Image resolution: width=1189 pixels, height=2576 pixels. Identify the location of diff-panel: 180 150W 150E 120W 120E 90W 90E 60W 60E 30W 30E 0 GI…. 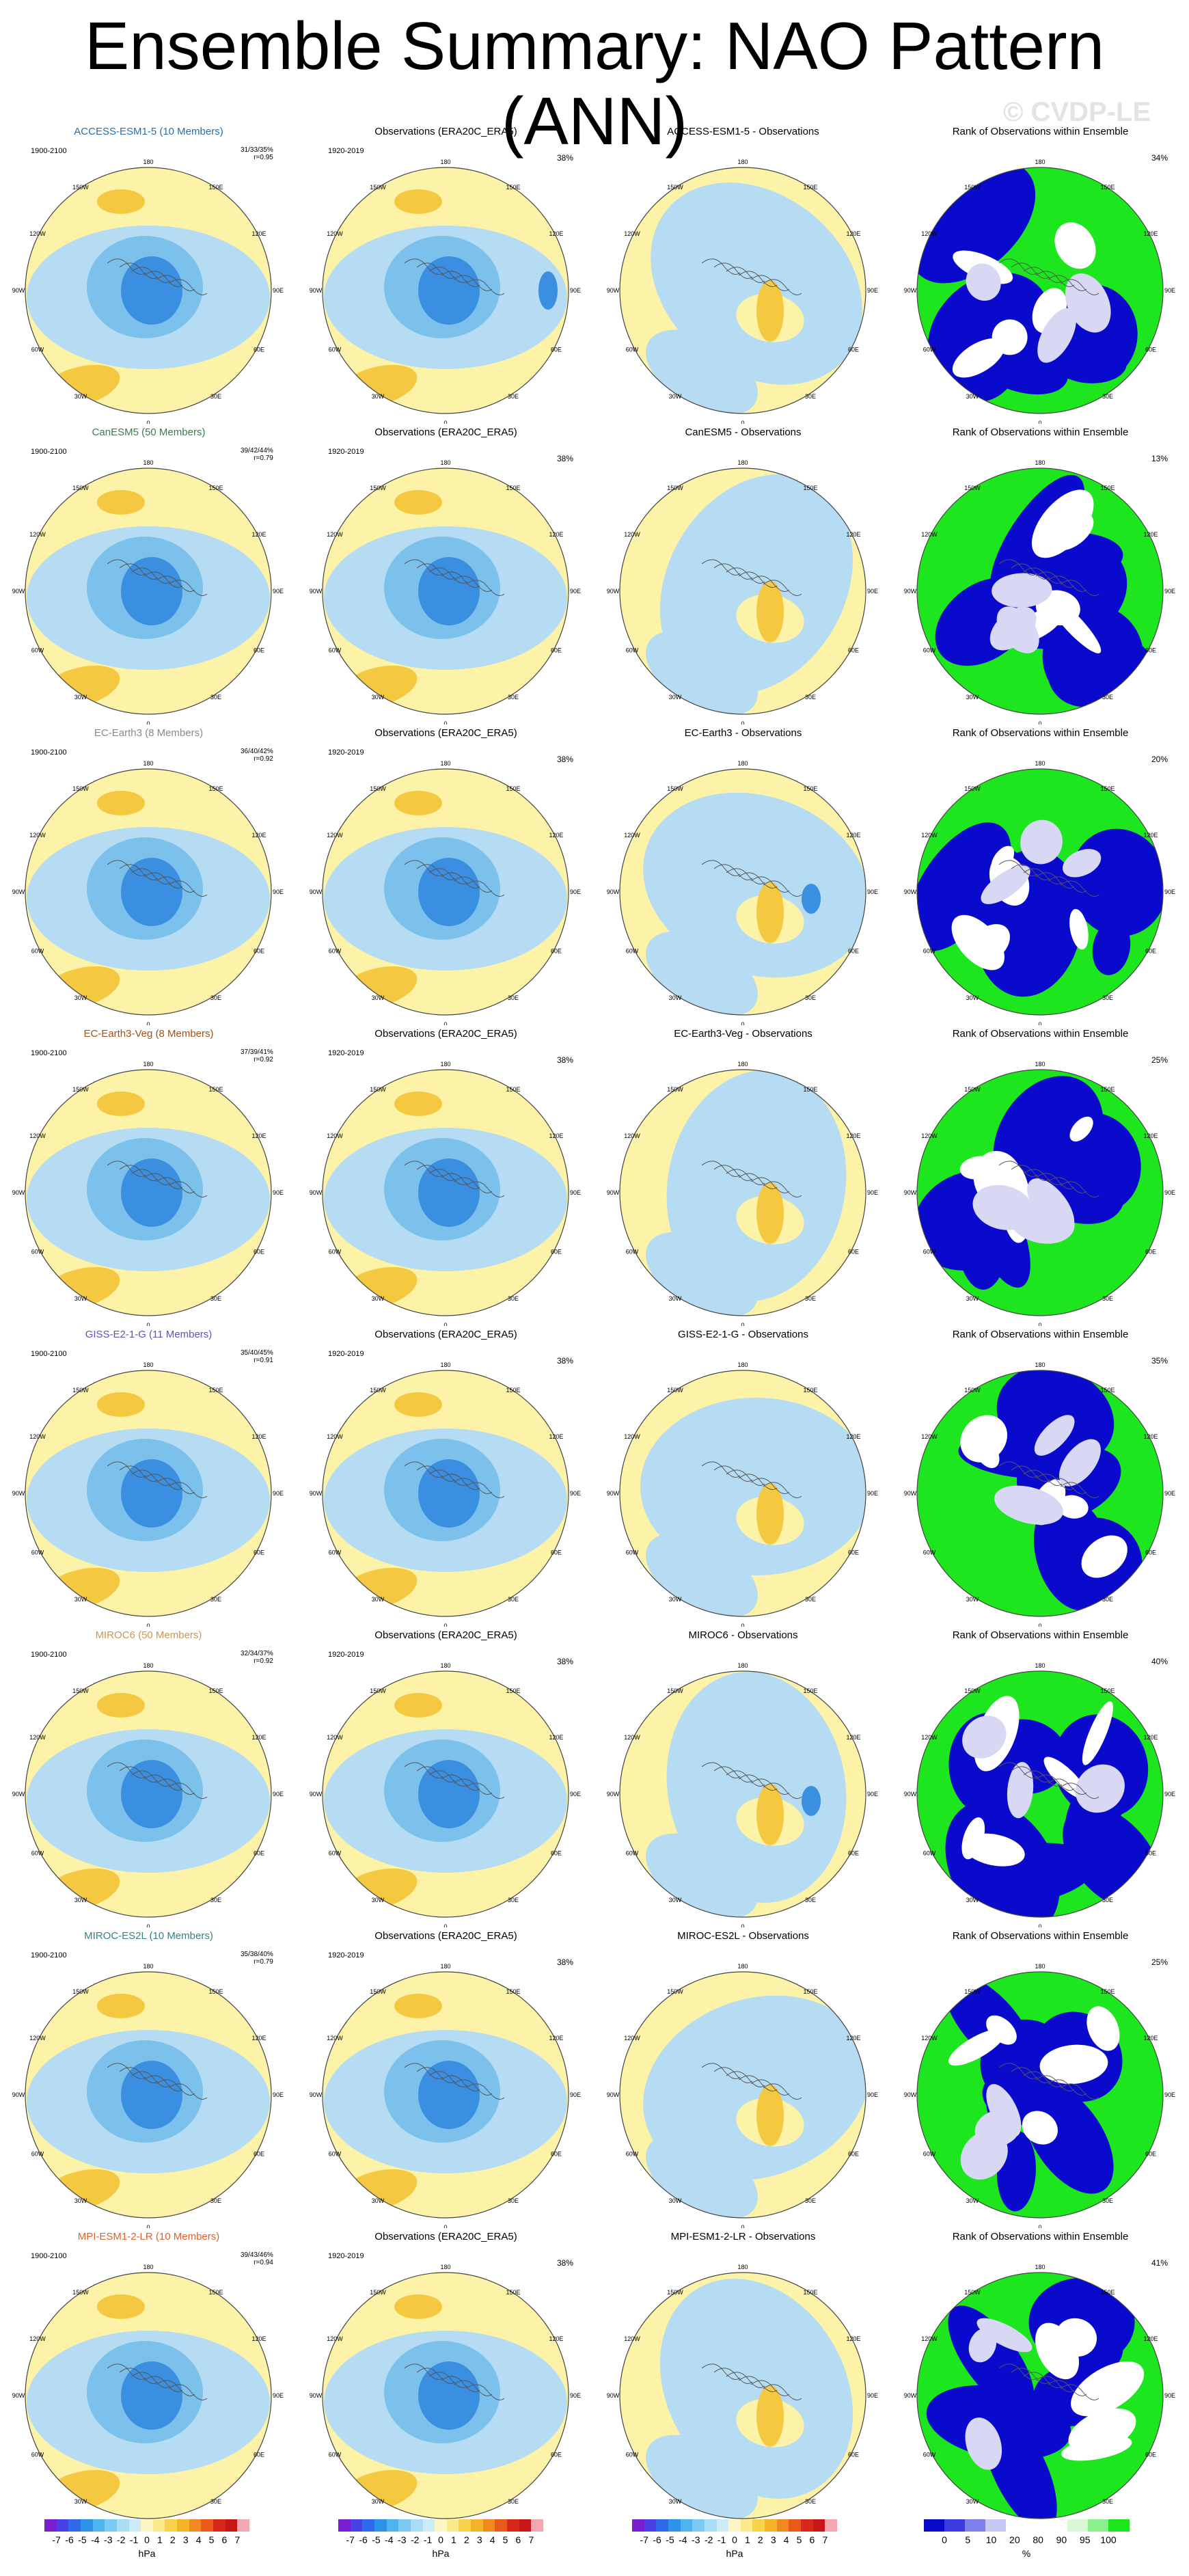
(743, 1476).